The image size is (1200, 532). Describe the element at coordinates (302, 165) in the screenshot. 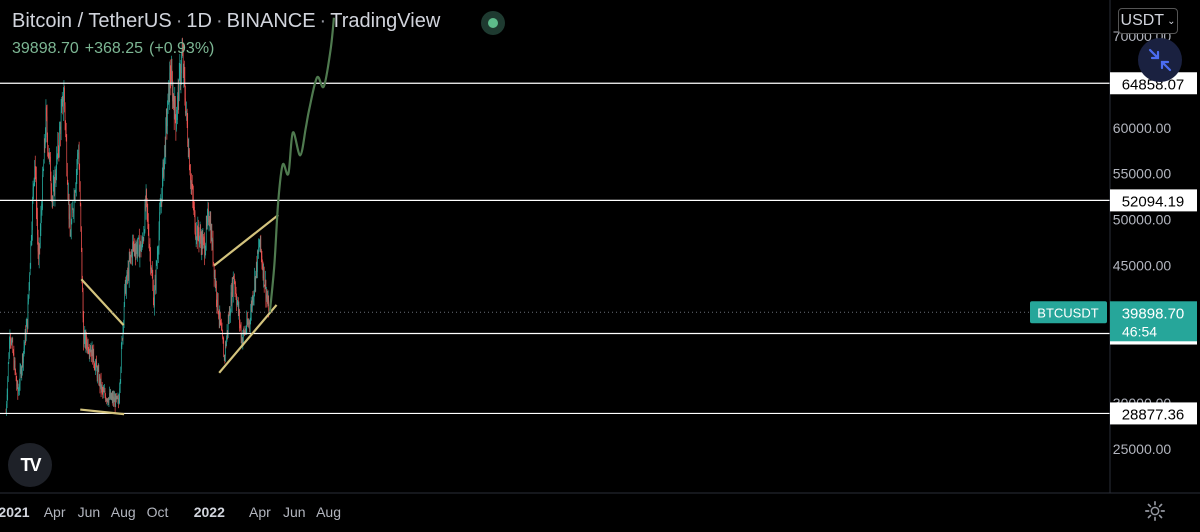

I see `projection-curve` at that location.